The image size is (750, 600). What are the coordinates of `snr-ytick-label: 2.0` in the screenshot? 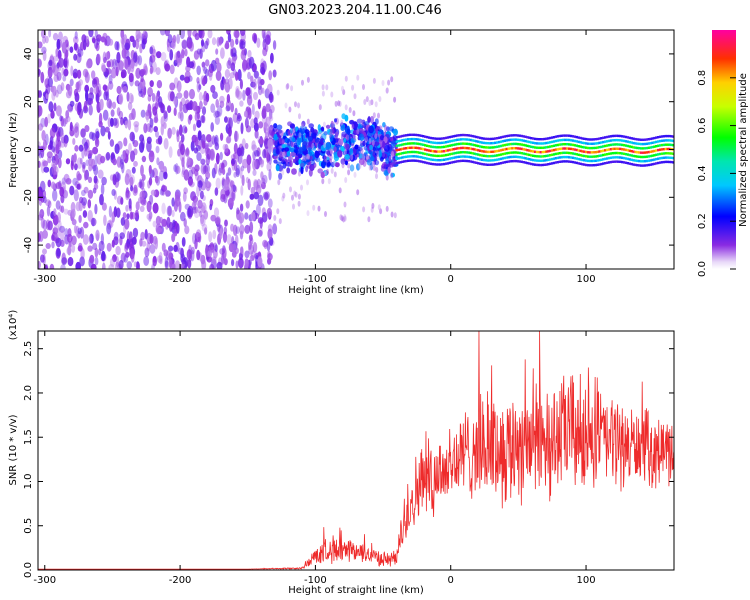 It's located at (28, 393).